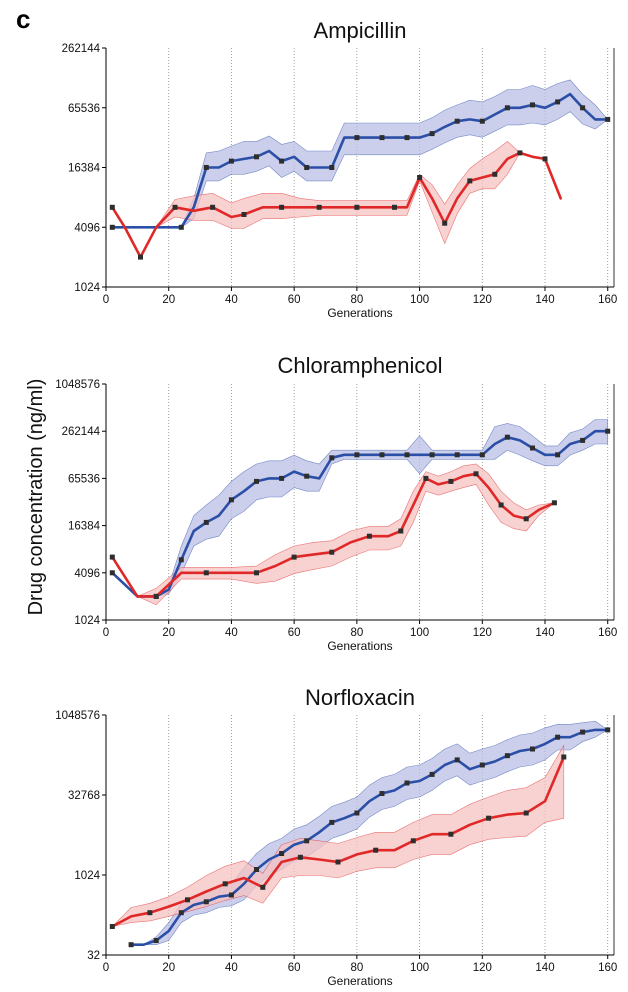  Describe the element at coordinates (81, 49) in the screenshot. I see `y-tick-label: 262144` at that location.